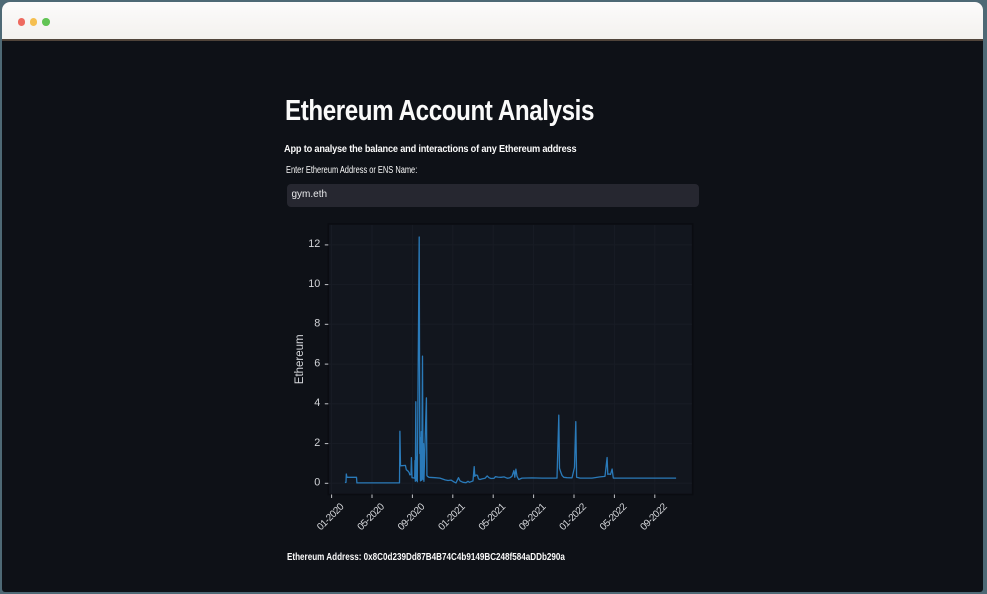 This screenshot has width=987, height=594. I want to click on svg-text: Ethereum, so click(300, 359).